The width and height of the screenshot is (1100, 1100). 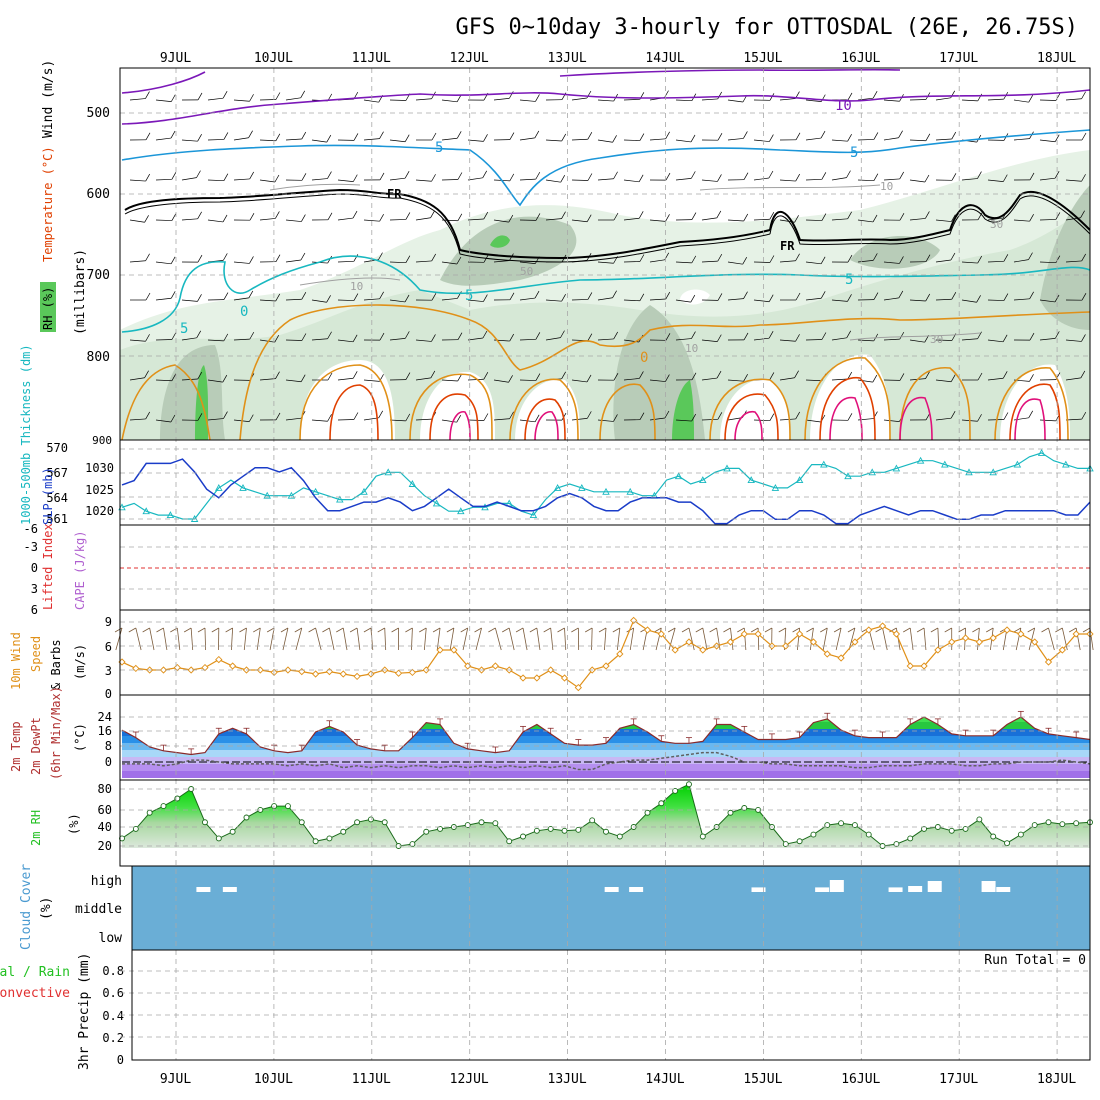 What do you see at coordinates (605, 486) in the screenshot?
I see `thickness-line` at bounding box center [605, 486].